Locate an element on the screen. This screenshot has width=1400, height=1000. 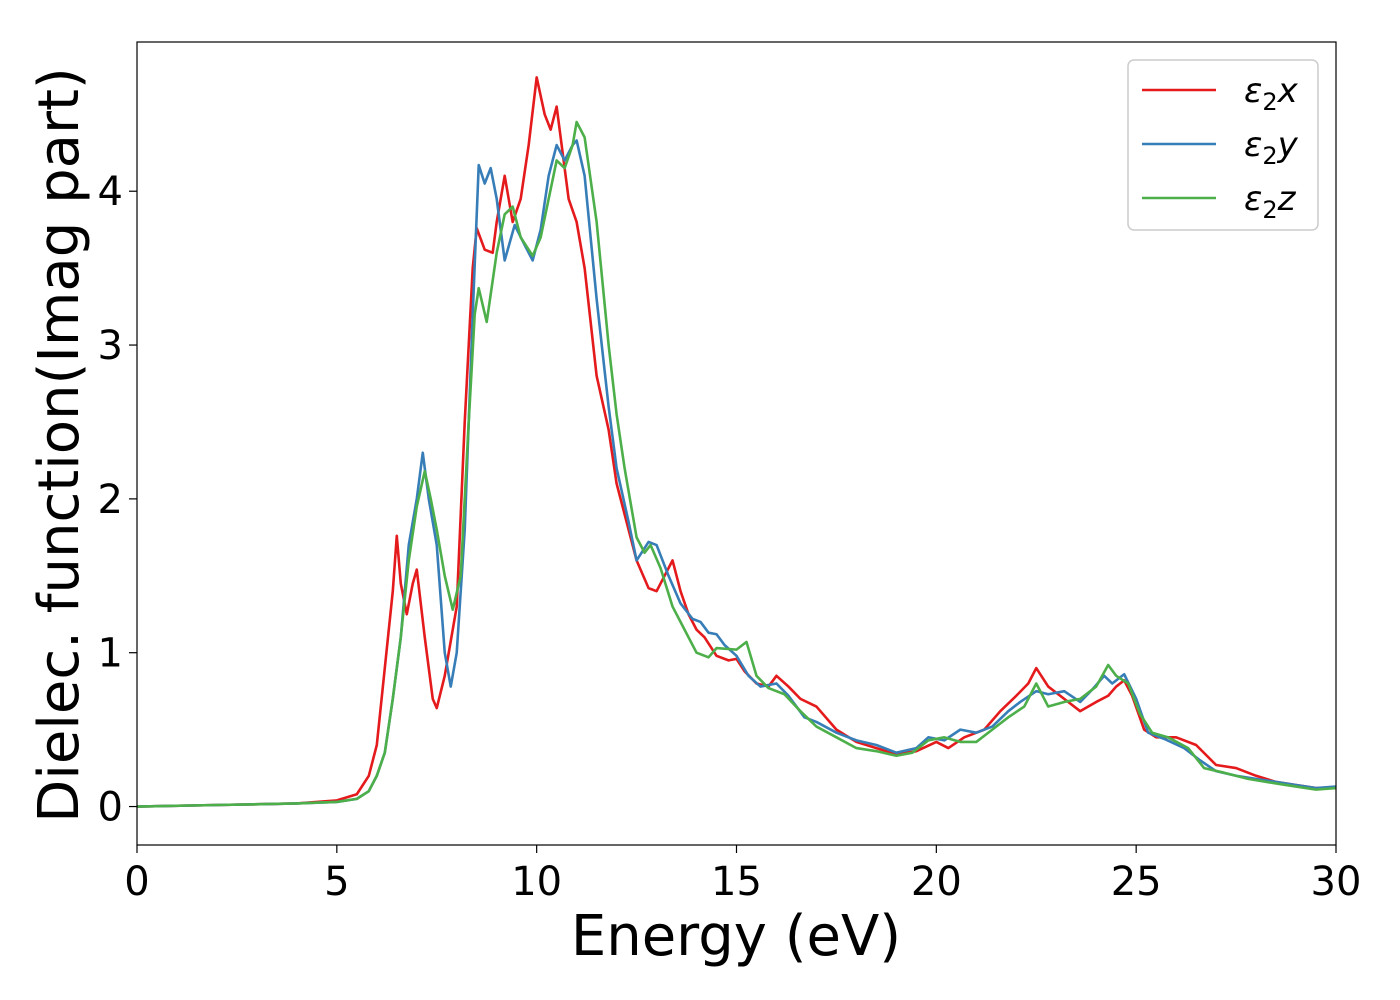
y-tick-label: 2 is located at coordinates (110, 500).